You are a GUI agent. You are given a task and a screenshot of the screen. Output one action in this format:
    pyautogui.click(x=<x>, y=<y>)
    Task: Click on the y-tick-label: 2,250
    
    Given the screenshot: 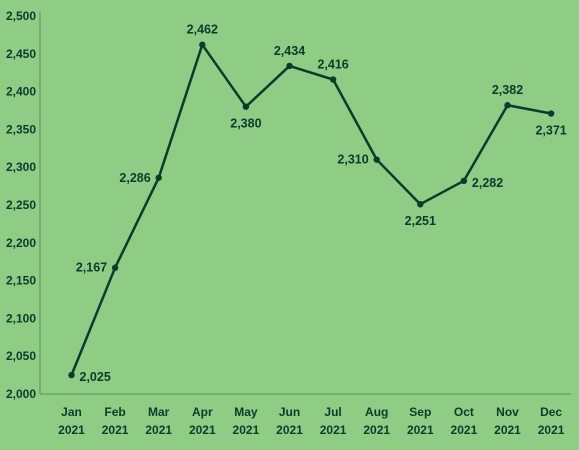 What is the action you would take?
    pyautogui.click(x=21, y=205)
    